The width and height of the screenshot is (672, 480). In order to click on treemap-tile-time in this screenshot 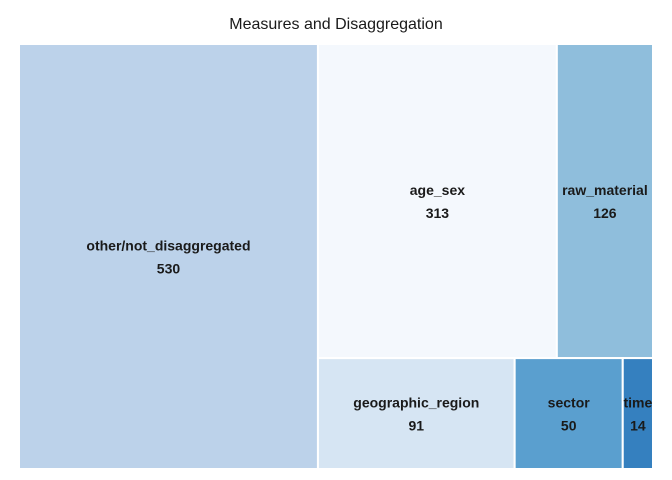, I will do `click(637, 414)`.